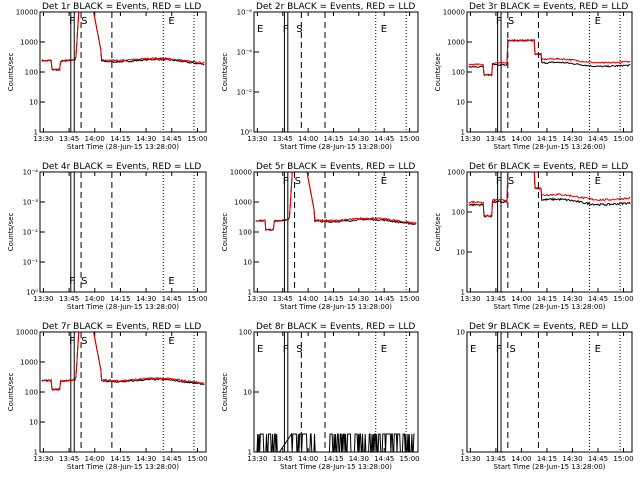 The width and height of the screenshot is (640, 480). I want to click on x-axis-label: Start Time (28-Jun-15 13:26:00), so click(550, 147).